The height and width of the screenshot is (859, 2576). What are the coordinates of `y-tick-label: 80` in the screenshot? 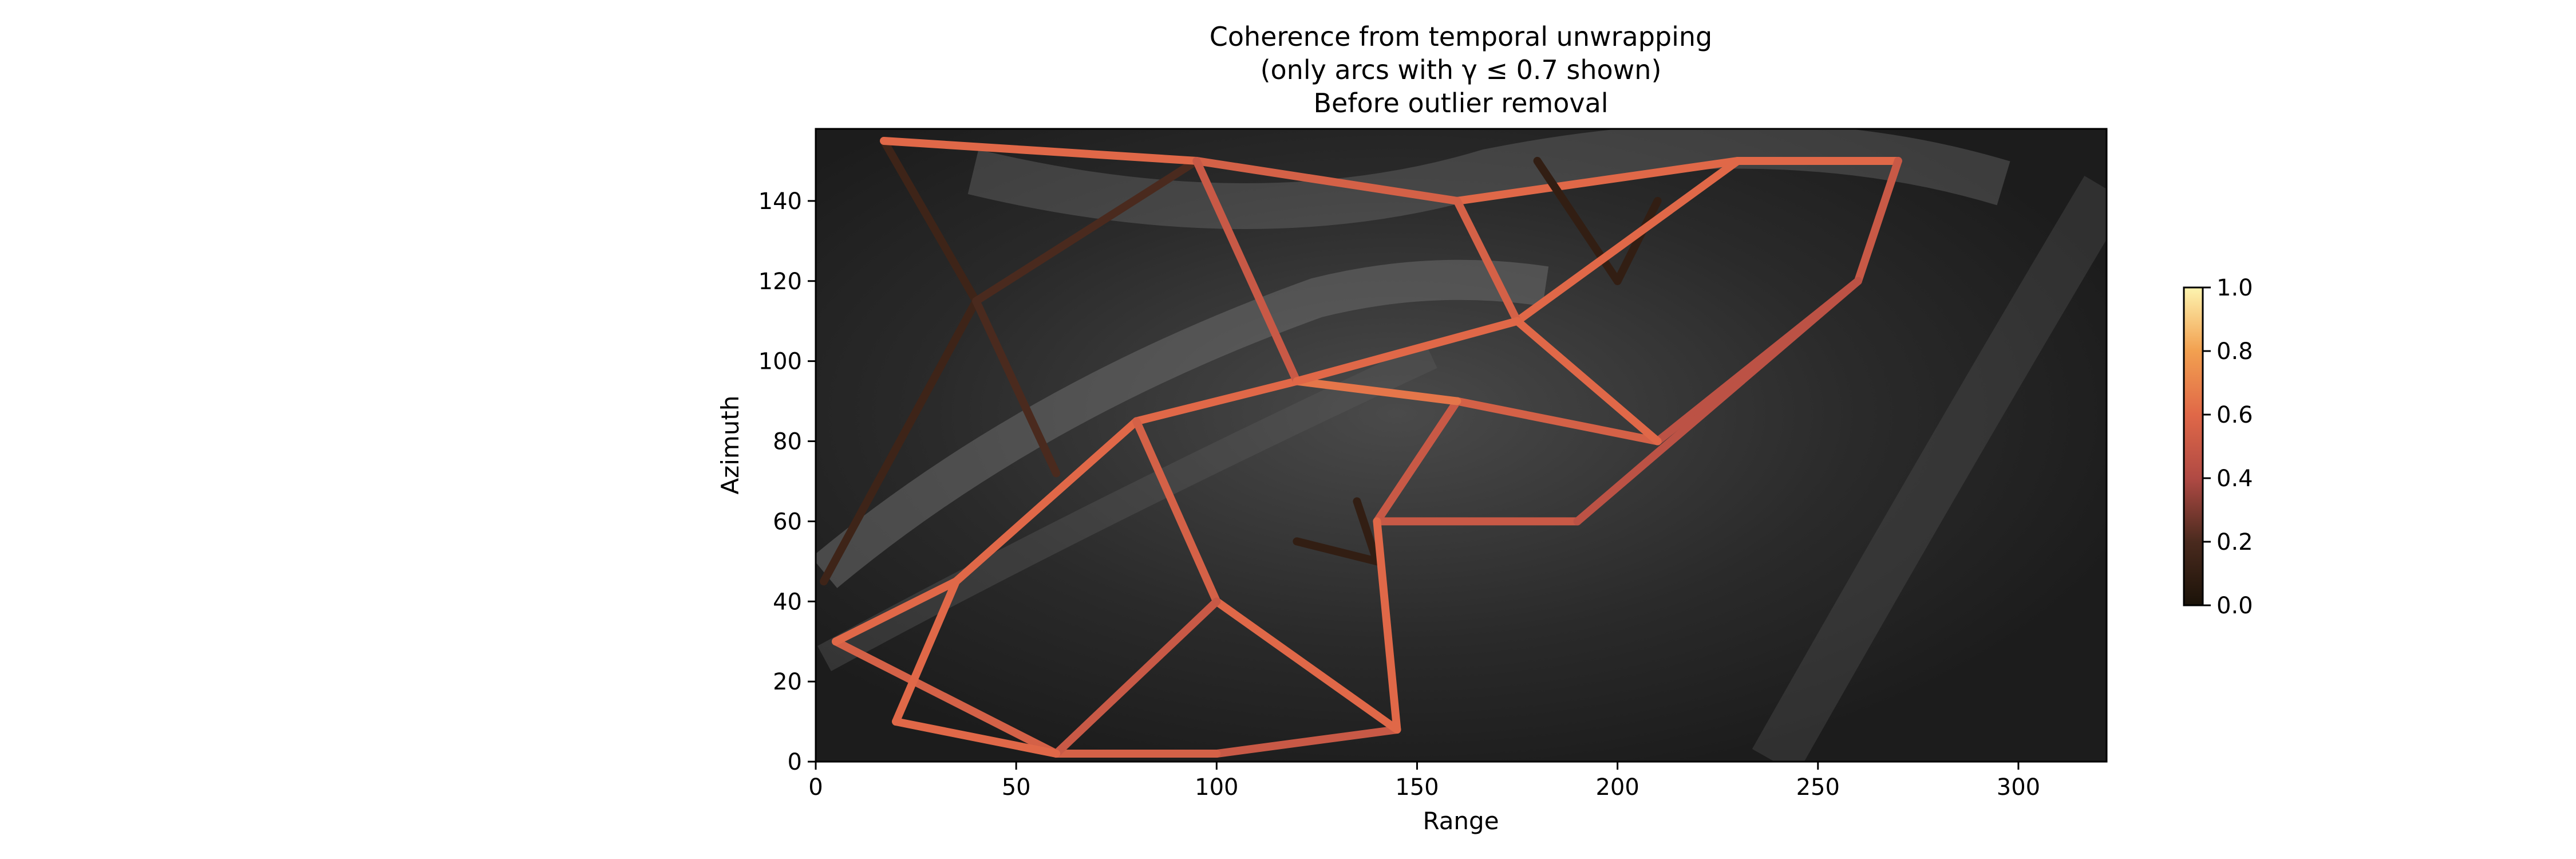 It's located at (787, 442).